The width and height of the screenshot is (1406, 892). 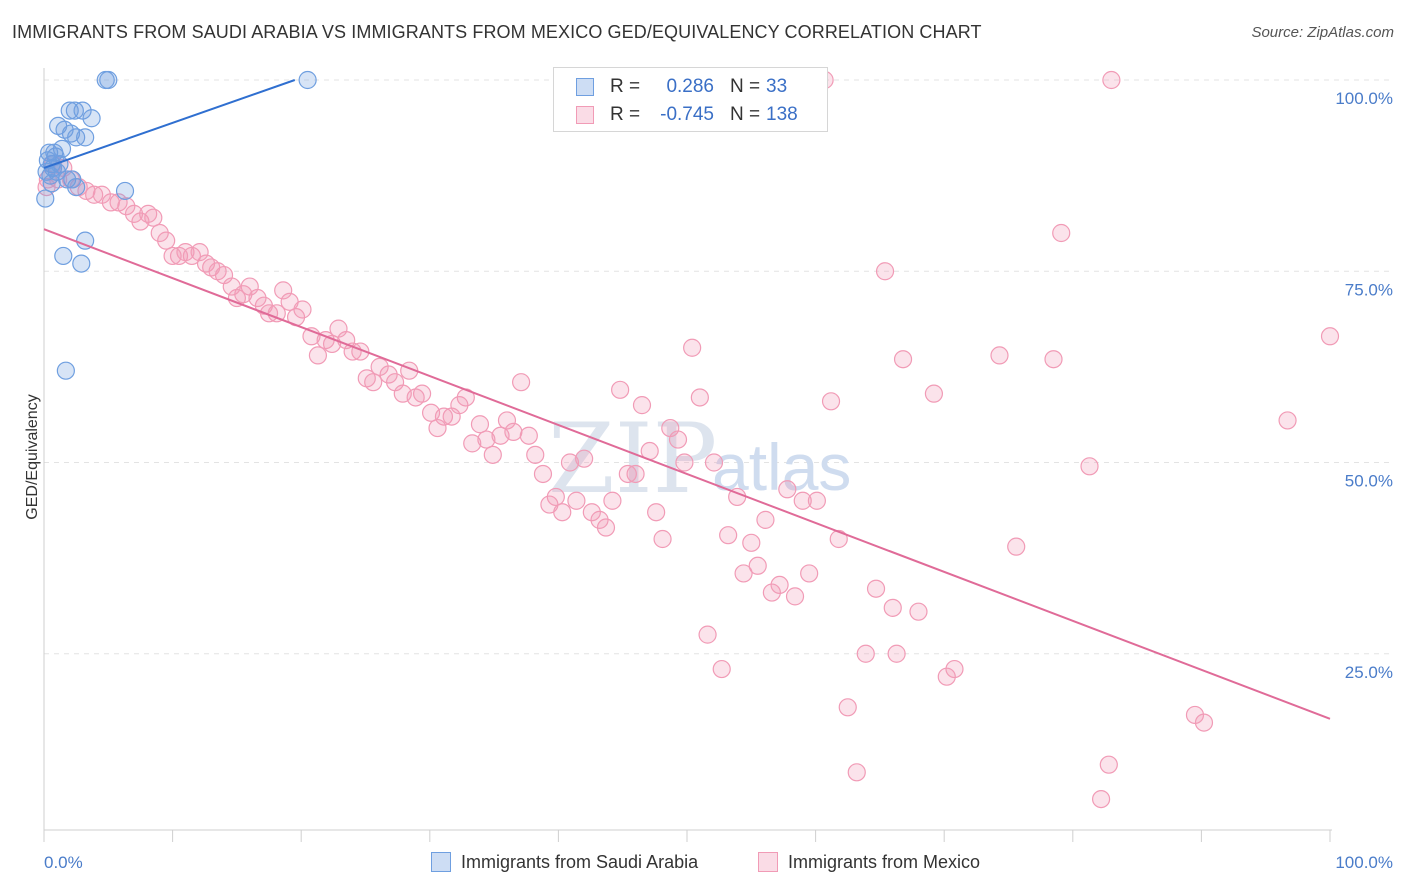 What do you see at coordinates (1369, 481) in the screenshot?
I see `y-tick-label: 50.0%` at bounding box center [1369, 481].